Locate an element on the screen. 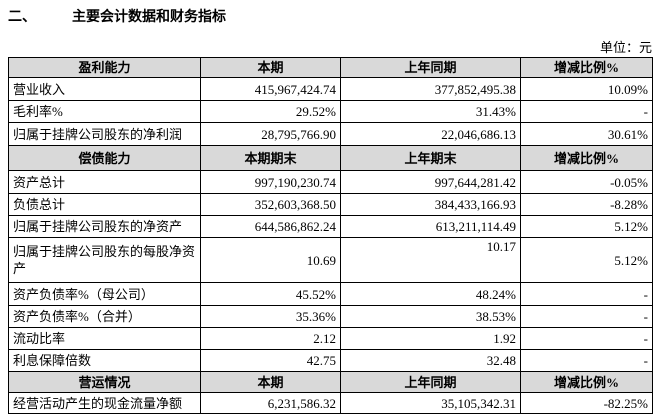 The height and width of the screenshot is (420, 660). value-cell: 10.17 is located at coordinates (430, 260).